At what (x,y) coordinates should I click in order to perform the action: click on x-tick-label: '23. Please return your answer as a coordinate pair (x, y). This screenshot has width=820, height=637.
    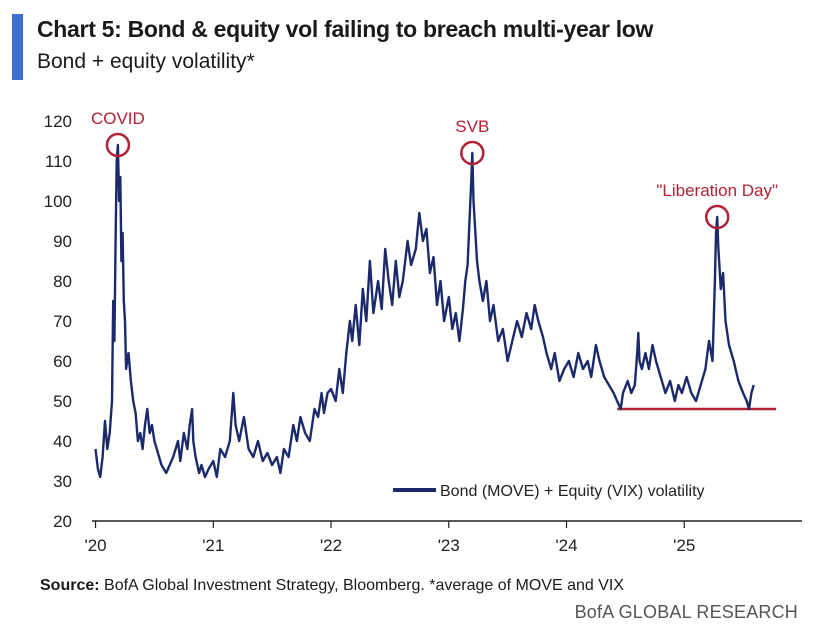
    Looking at the image, I should click on (449, 545).